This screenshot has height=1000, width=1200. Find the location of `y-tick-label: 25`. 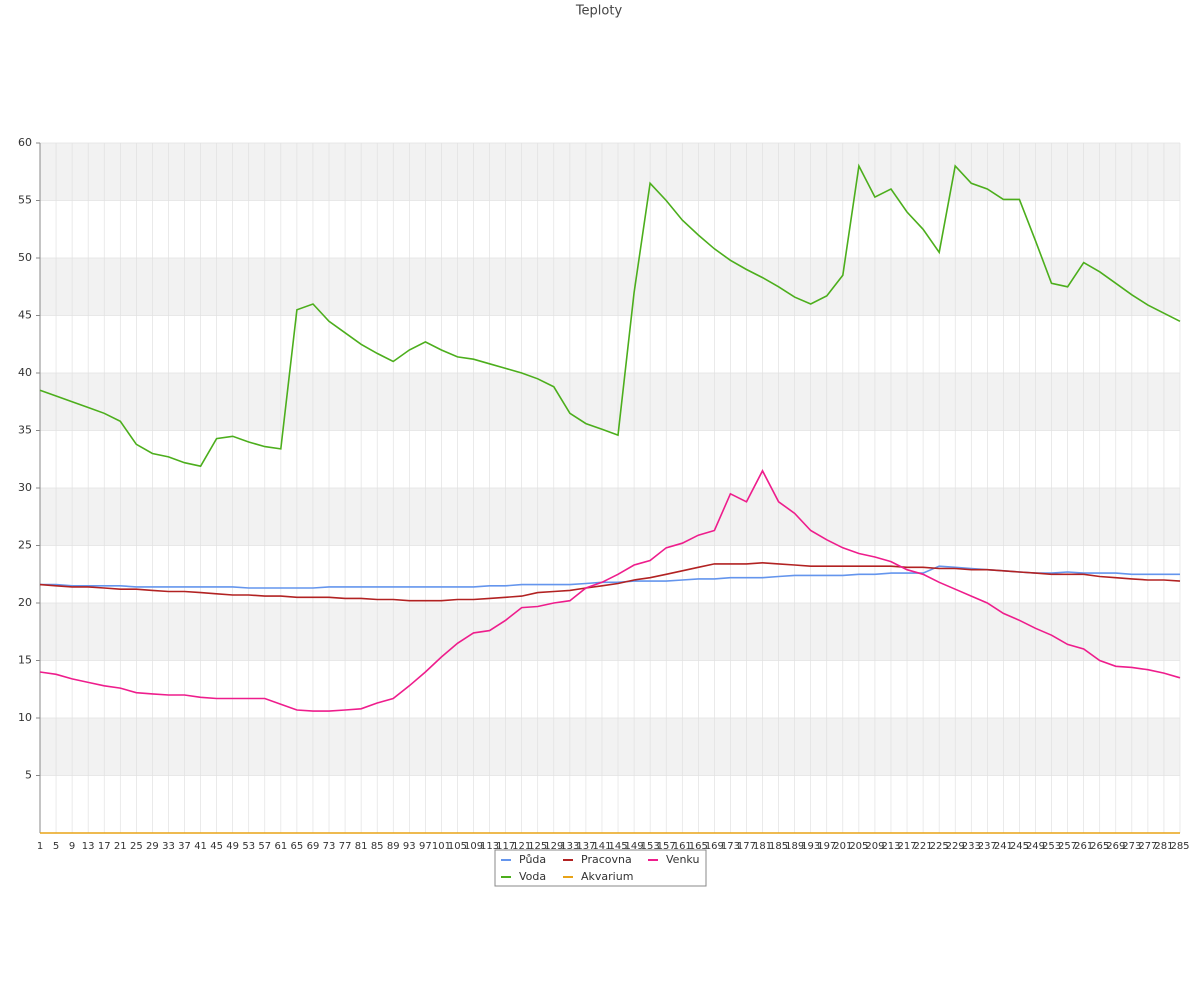

y-tick-label: 25 is located at coordinates (25, 545).